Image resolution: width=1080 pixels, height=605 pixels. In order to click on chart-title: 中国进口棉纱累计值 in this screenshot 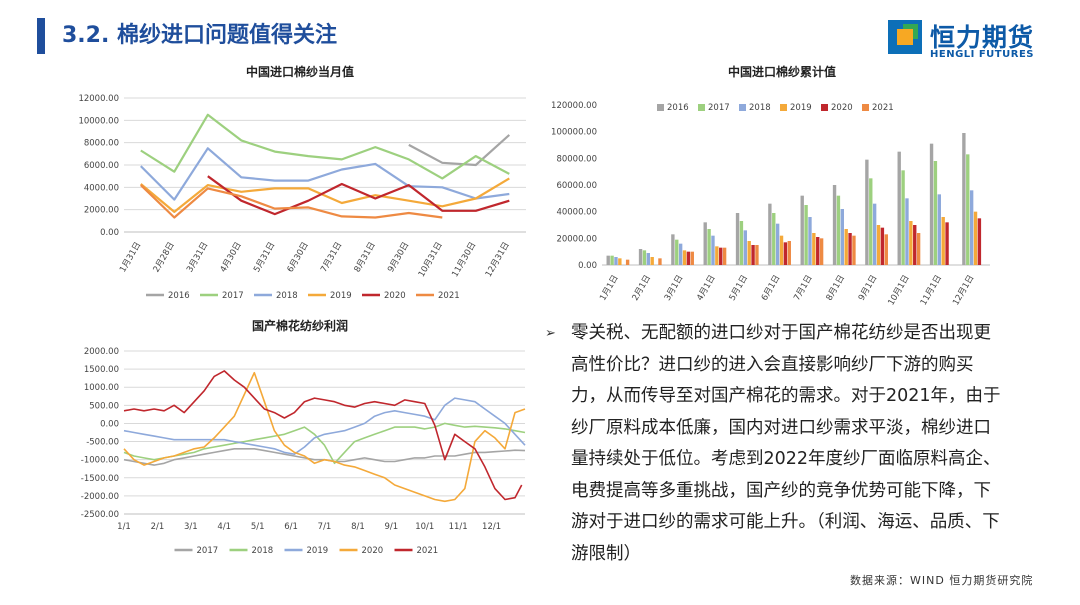, I will do `click(782, 71)`.